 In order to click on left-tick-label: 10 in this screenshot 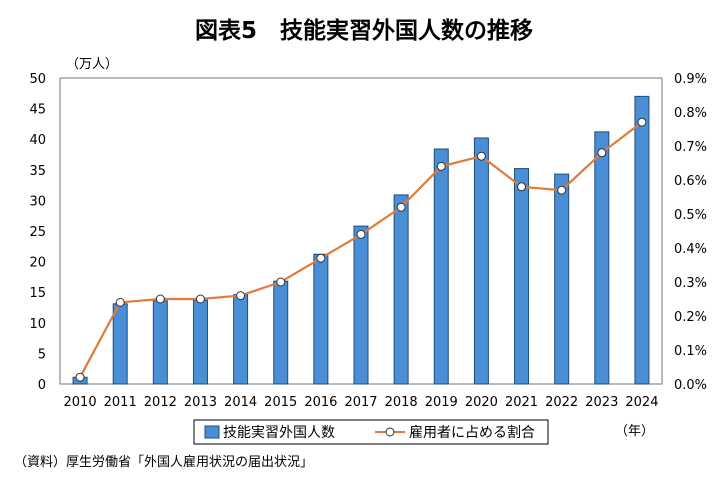, I will do `click(37, 324)`.